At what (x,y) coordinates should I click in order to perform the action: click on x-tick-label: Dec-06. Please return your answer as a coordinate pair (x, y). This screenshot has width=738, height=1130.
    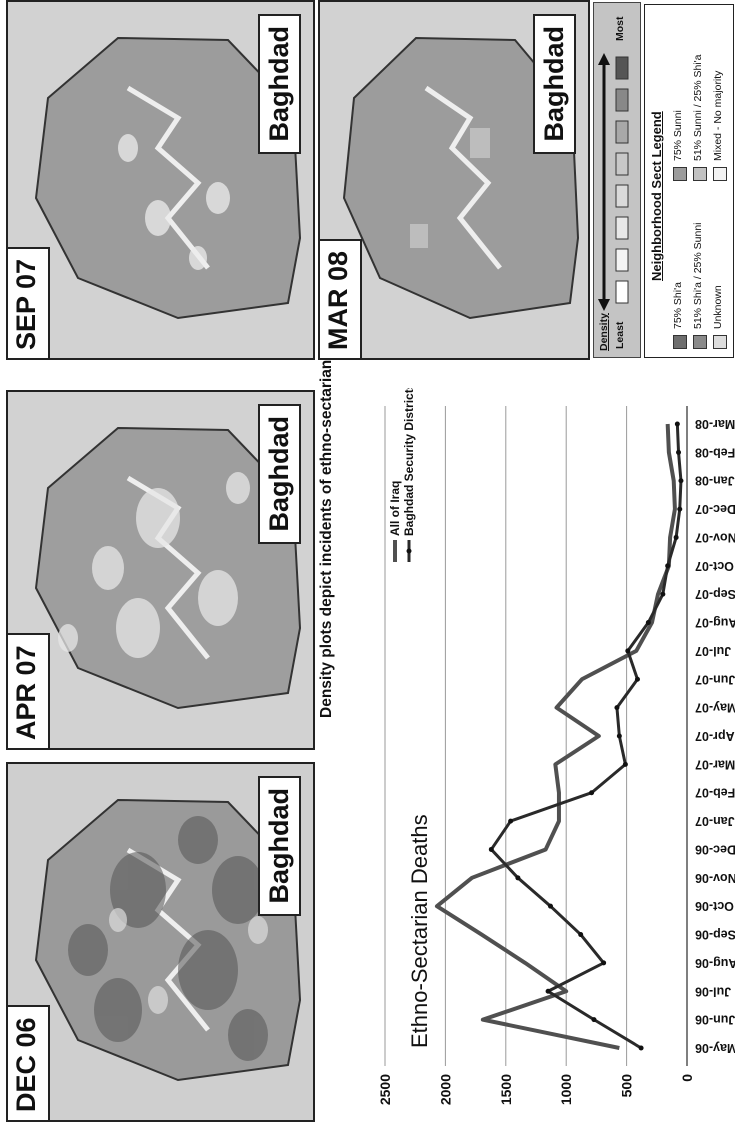
    Looking at the image, I should click on (715, 849).